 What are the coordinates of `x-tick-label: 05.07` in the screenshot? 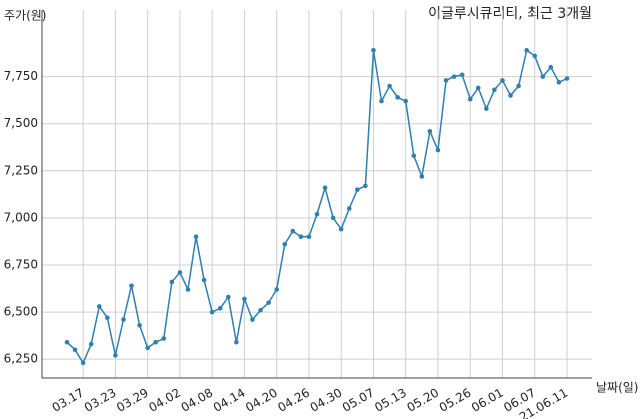 It's located at (358, 400).